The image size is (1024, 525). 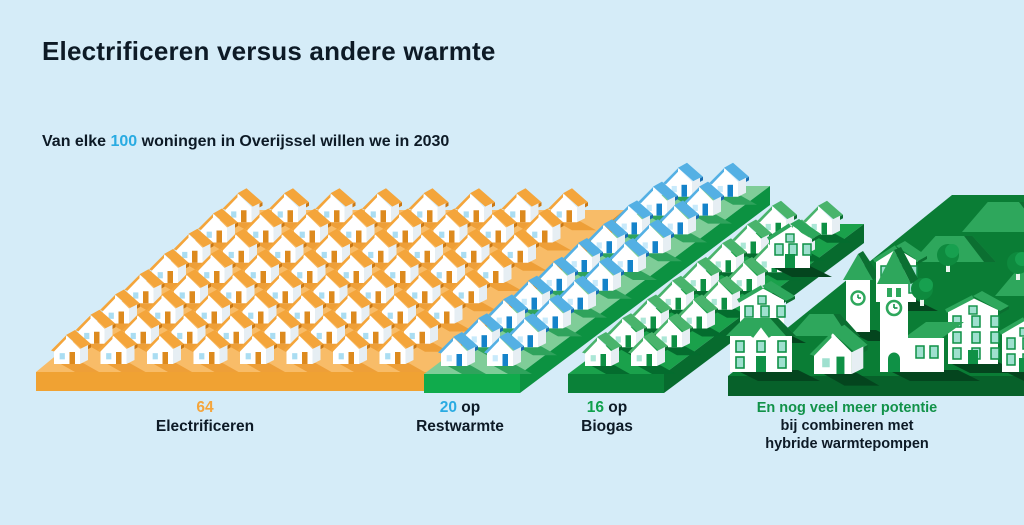 I want to click on caption-restwarmte: 20 op Restwarmte, so click(x=460, y=417).